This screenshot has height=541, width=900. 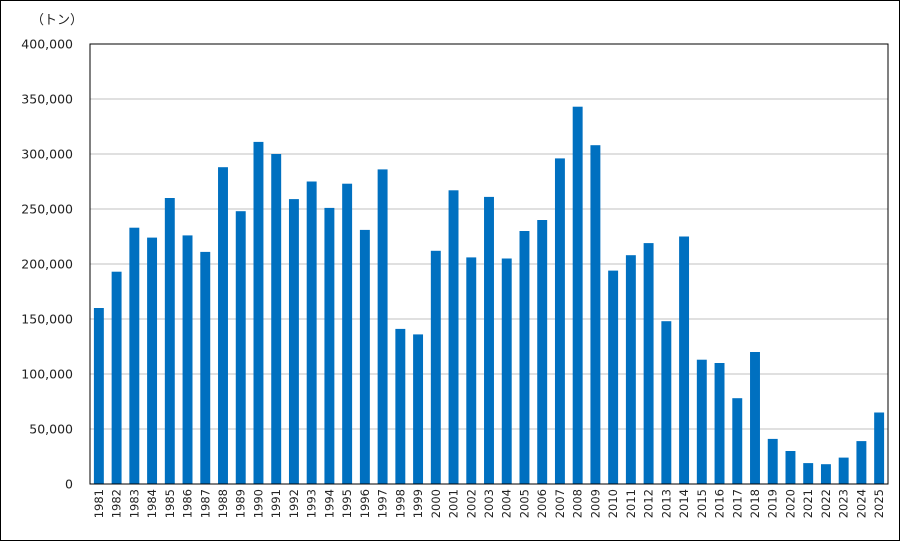 What do you see at coordinates (826, 503) in the screenshot?
I see `x-tick-label: 2022` at bounding box center [826, 503].